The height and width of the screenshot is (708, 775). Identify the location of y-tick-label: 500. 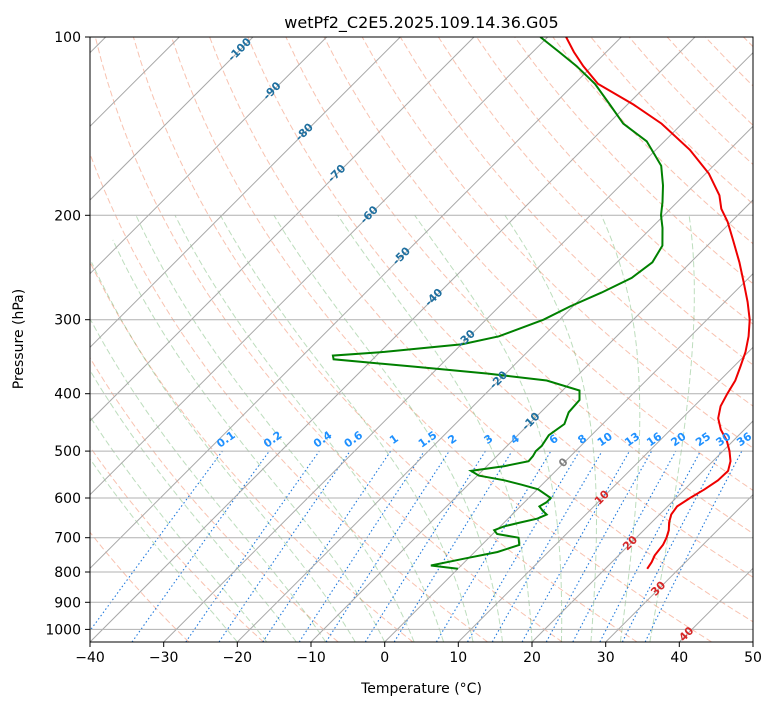
(67, 452).